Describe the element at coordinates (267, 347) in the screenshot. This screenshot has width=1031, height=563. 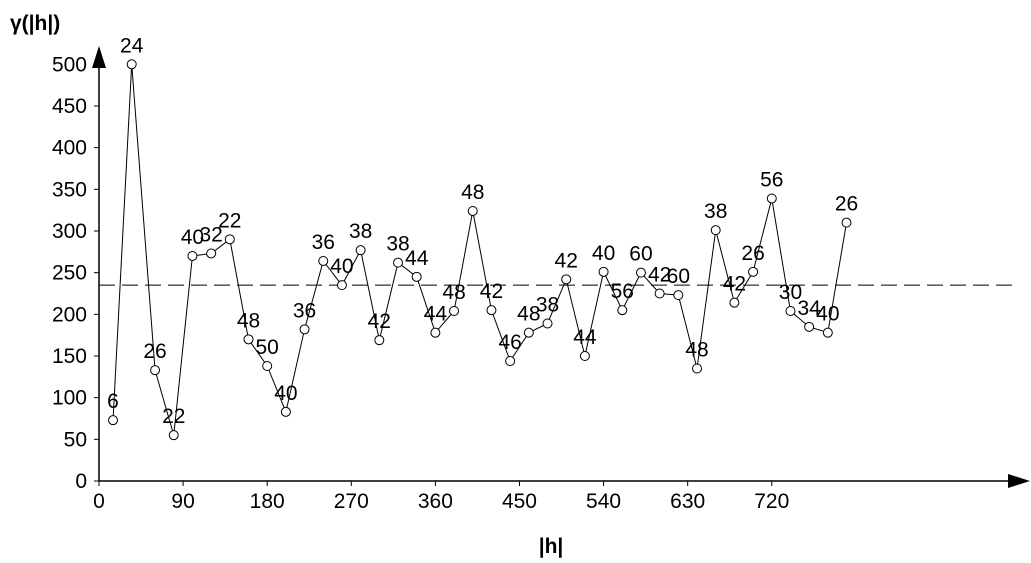
I see `point-count-label: 50` at that location.